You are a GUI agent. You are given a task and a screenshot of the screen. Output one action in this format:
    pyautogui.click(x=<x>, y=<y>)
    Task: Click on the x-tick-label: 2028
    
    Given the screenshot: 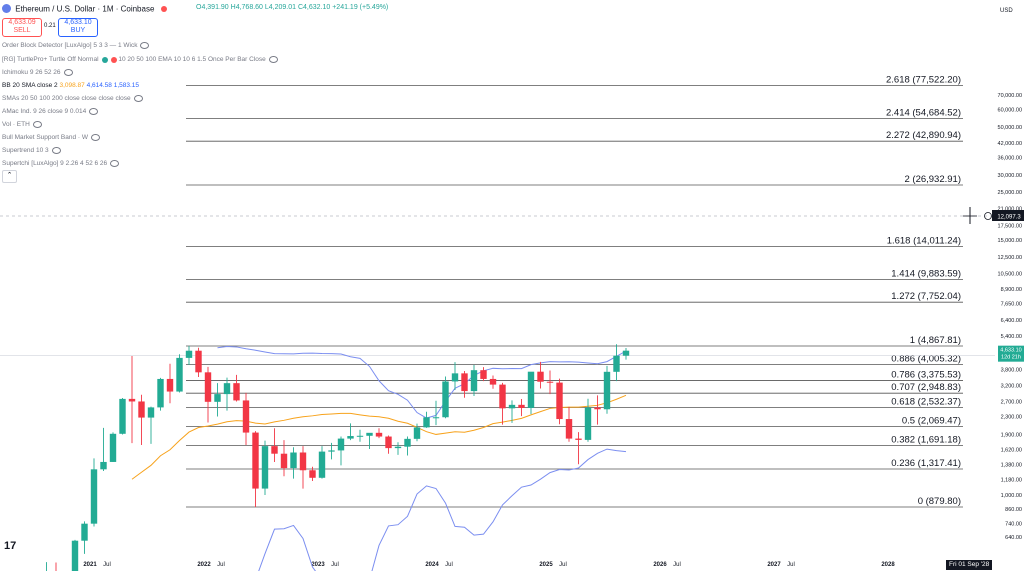 What is the action you would take?
    pyautogui.click(x=888, y=565)
    